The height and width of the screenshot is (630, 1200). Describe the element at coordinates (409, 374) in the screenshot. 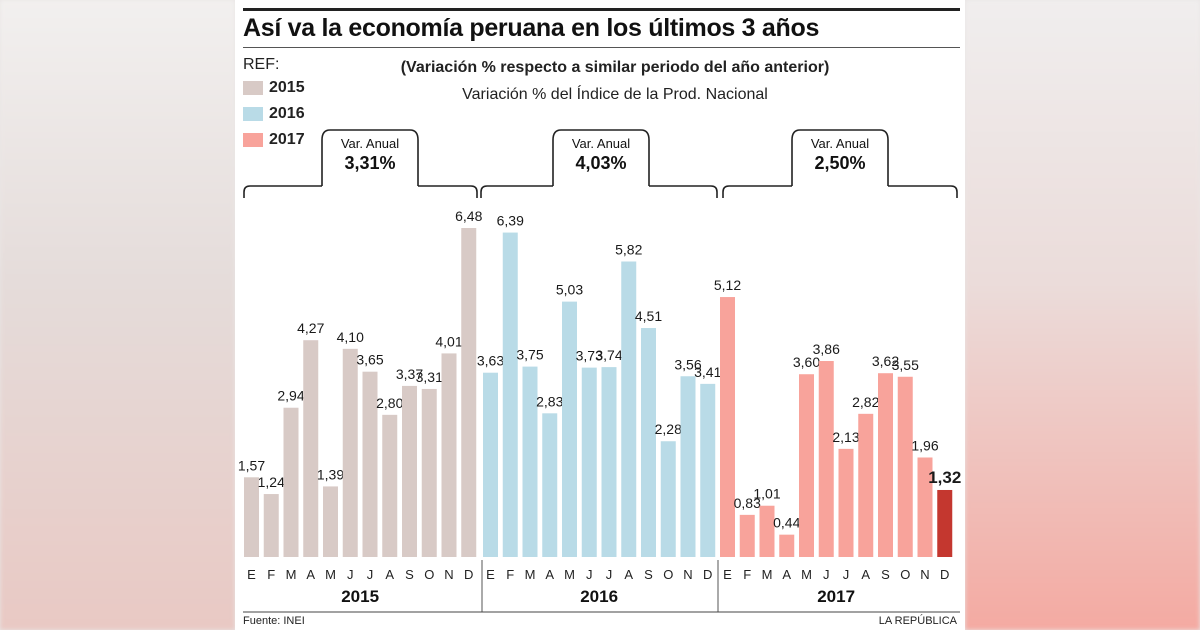

I see `data-label: 3,37` at that location.